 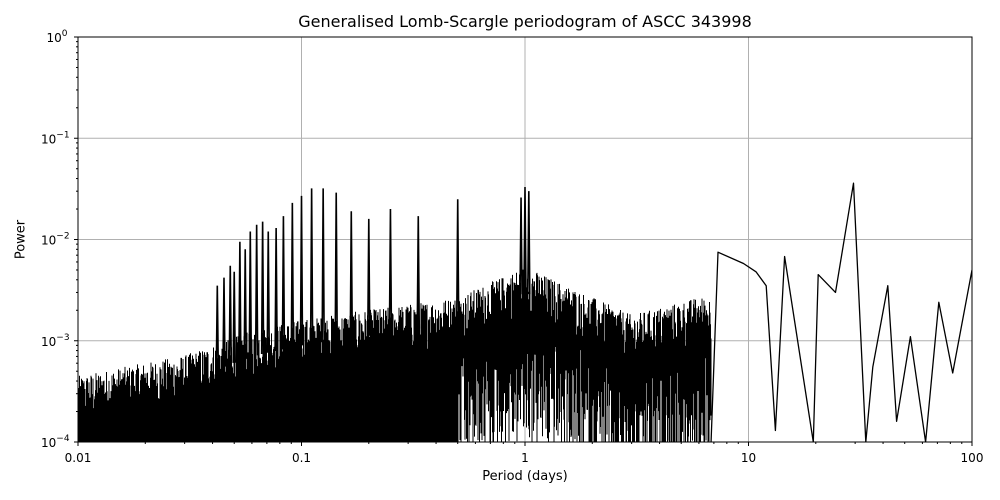 I want to click on x-tick-label: 0.1, so click(x=301, y=458).